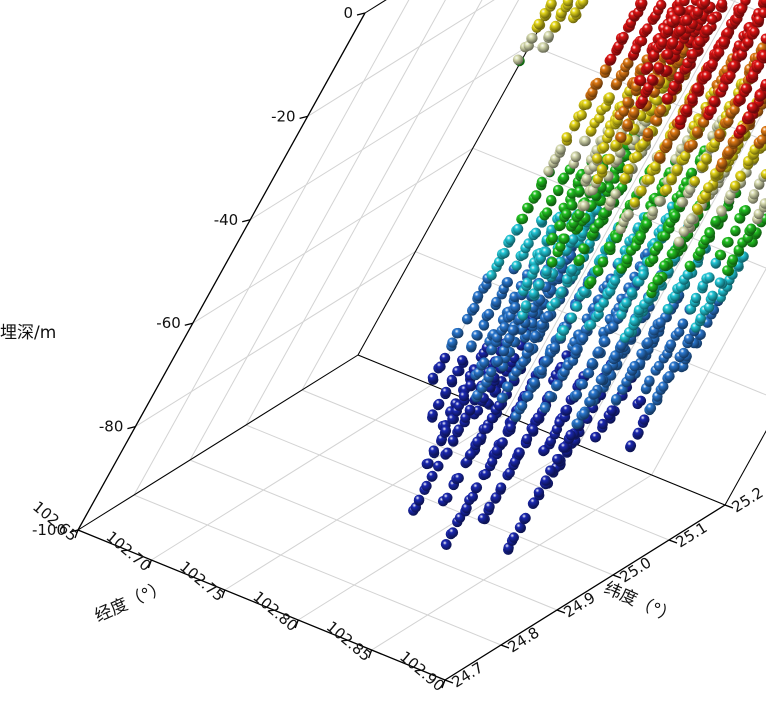 The image size is (766, 717). Describe the element at coordinates (28, 333) in the screenshot. I see `z-axis-title: 埋深/m` at that location.